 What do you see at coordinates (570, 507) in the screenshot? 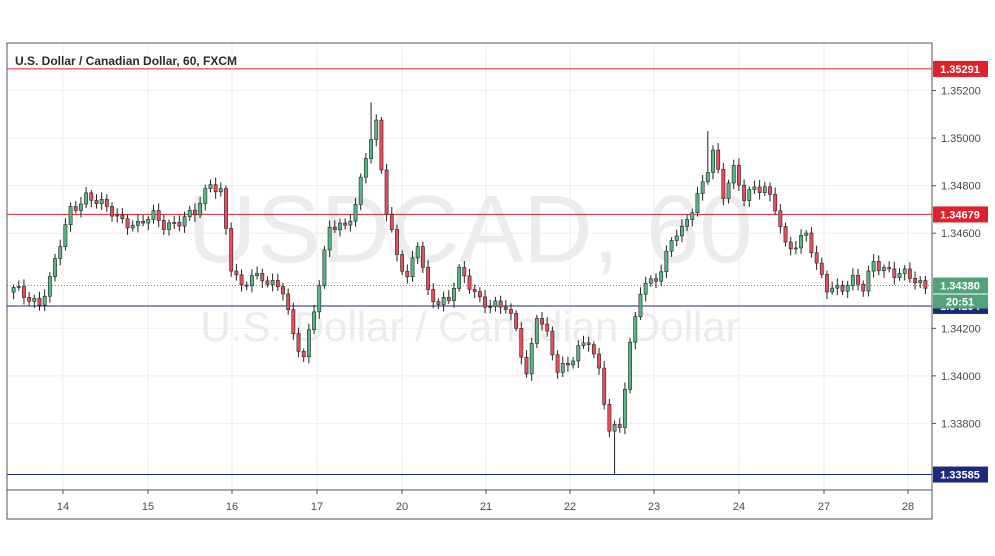
I see `x-tick-label: 22` at bounding box center [570, 507].